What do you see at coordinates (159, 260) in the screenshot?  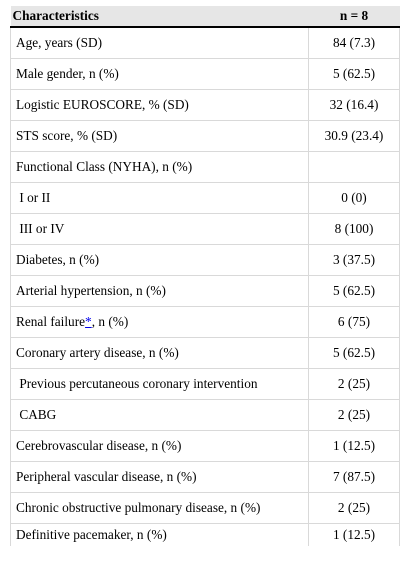 I see `row-label: Diabetes, n (%)` at bounding box center [159, 260].